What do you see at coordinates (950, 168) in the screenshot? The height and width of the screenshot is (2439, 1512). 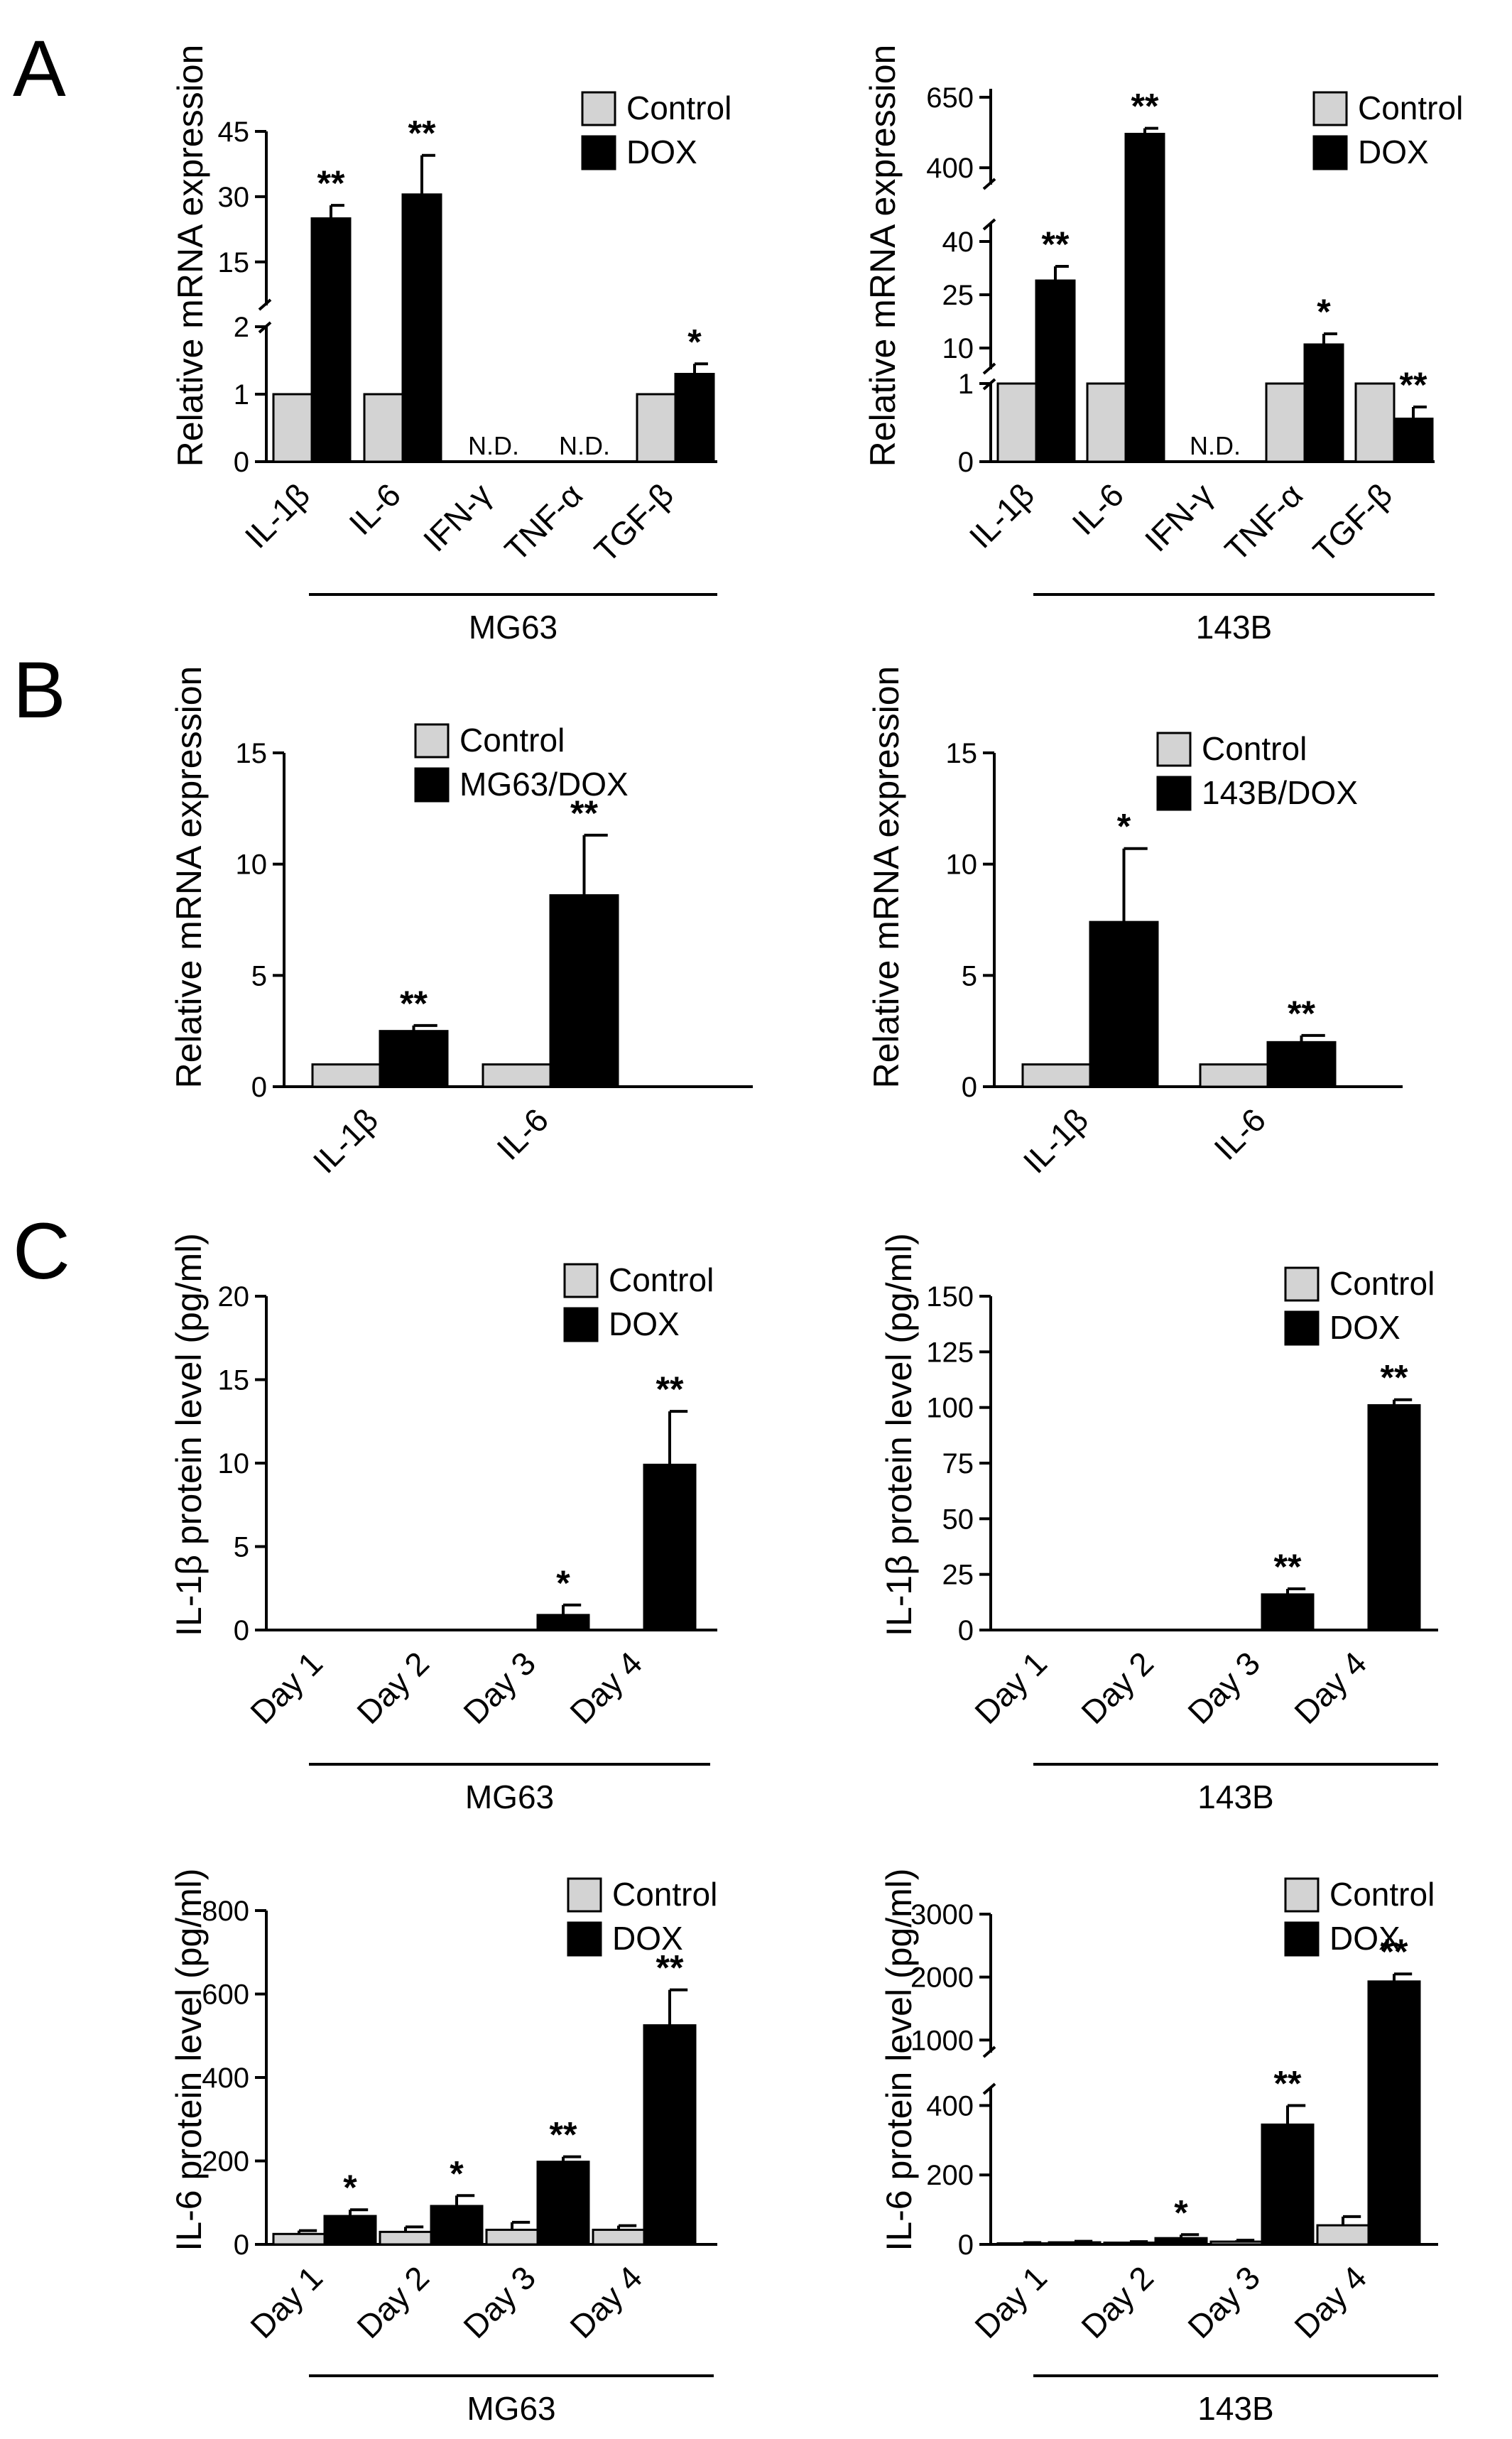 I see `y-tick-label: 400` at bounding box center [950, 168].